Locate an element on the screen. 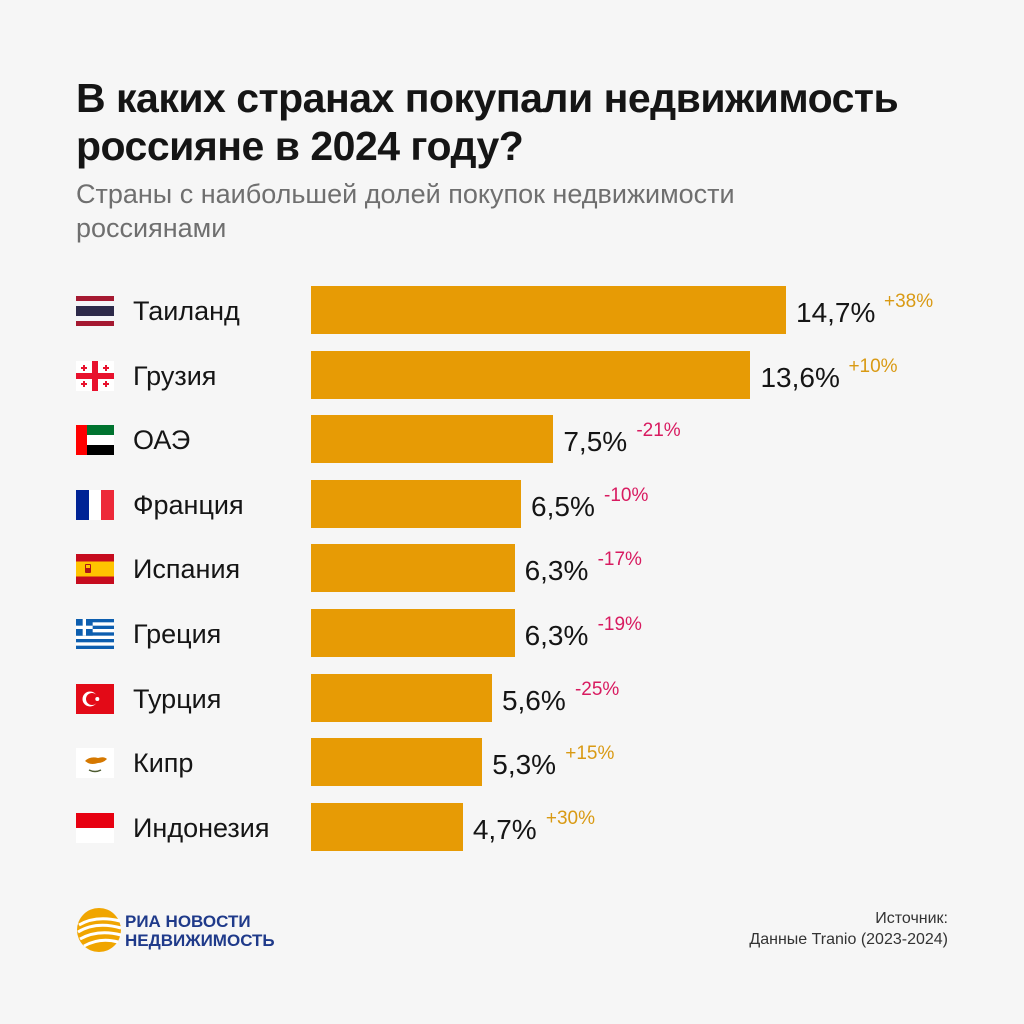  chart-row: Таиланд 14,7% +38% is located at coordinates (512, 310).